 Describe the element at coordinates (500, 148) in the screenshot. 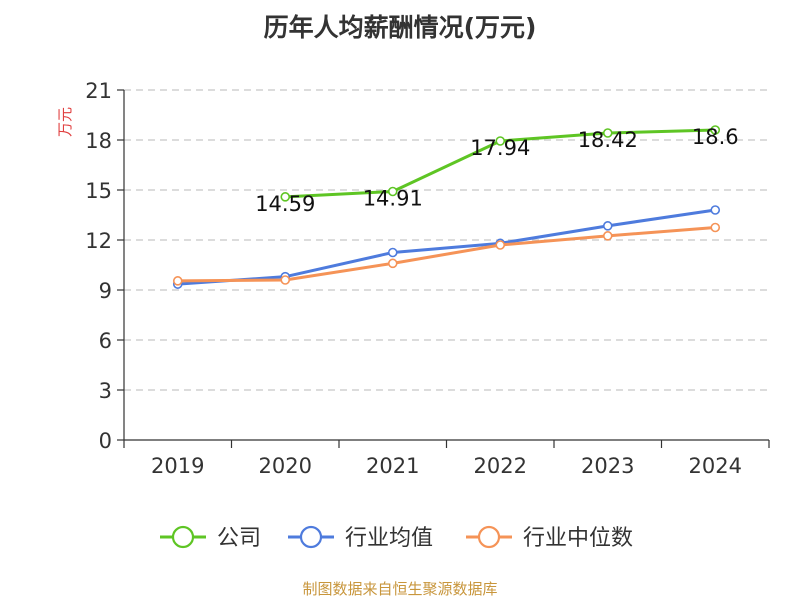

I see `data-label: 17.94` at that location.